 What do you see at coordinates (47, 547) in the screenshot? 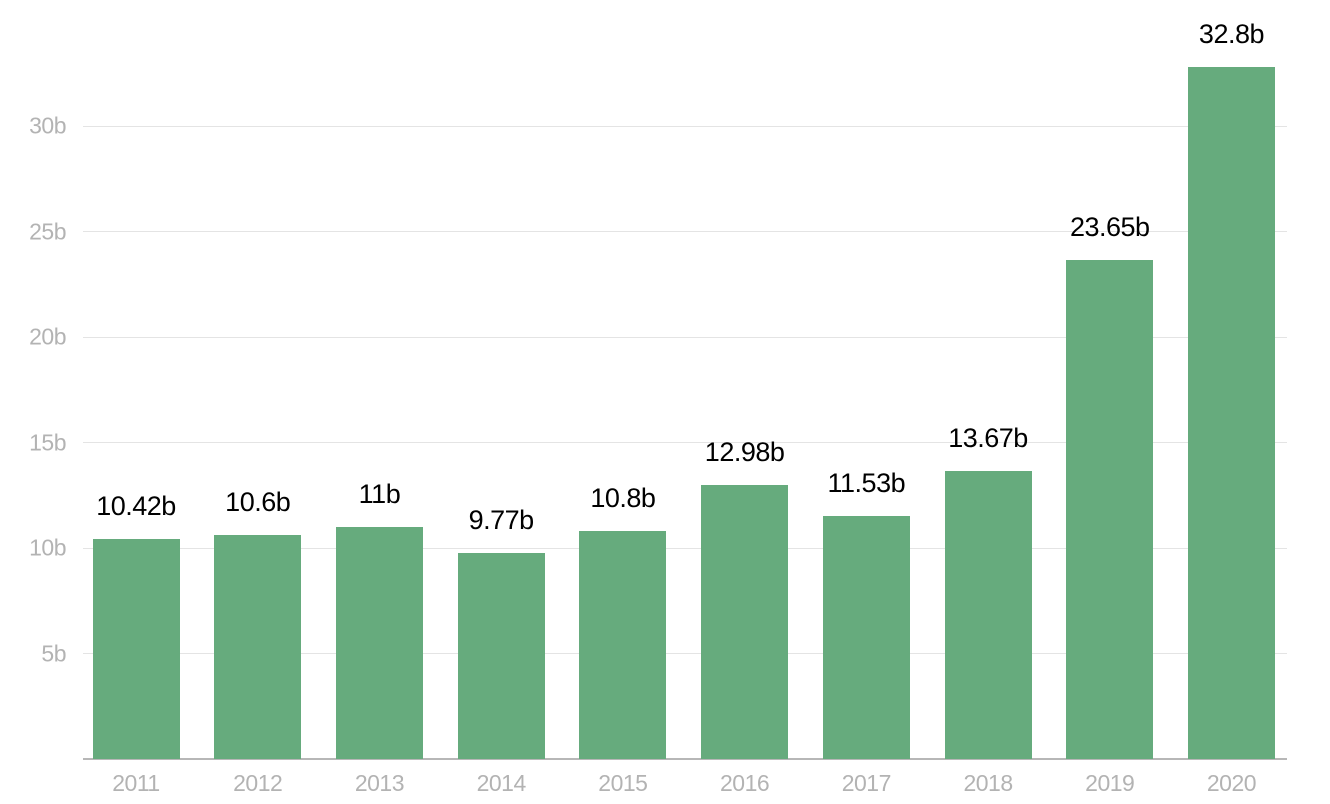
I see `y-axis-tick-label: 10b` at bounding box center [47, 547].